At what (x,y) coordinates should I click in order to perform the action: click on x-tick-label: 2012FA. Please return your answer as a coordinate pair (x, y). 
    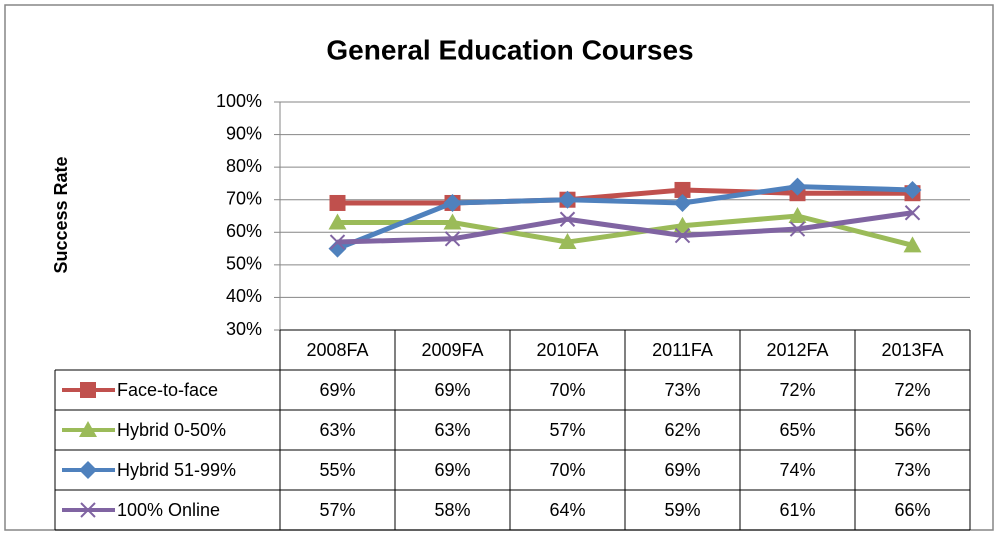
    Looking at the image, I should click on (797, 350).